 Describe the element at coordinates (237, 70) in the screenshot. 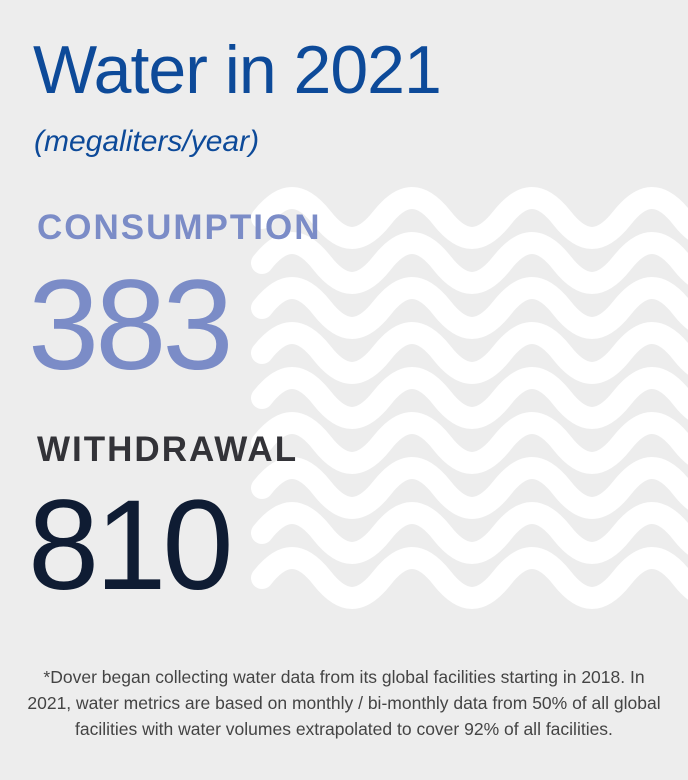

I see `page-title: Water in 2021` at that location.